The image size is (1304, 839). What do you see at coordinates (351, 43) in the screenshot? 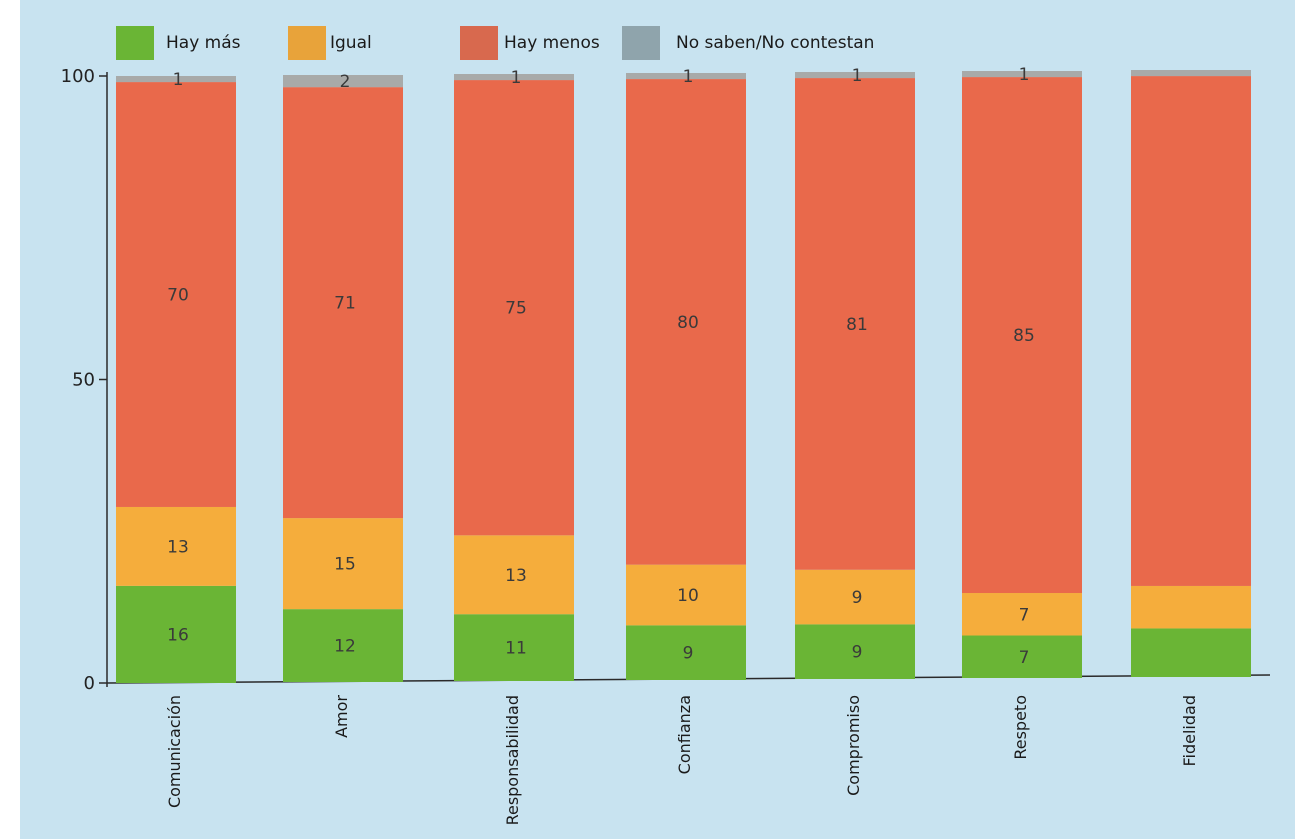
I see `legend-label: Igual` at bounding box center [351, 43].